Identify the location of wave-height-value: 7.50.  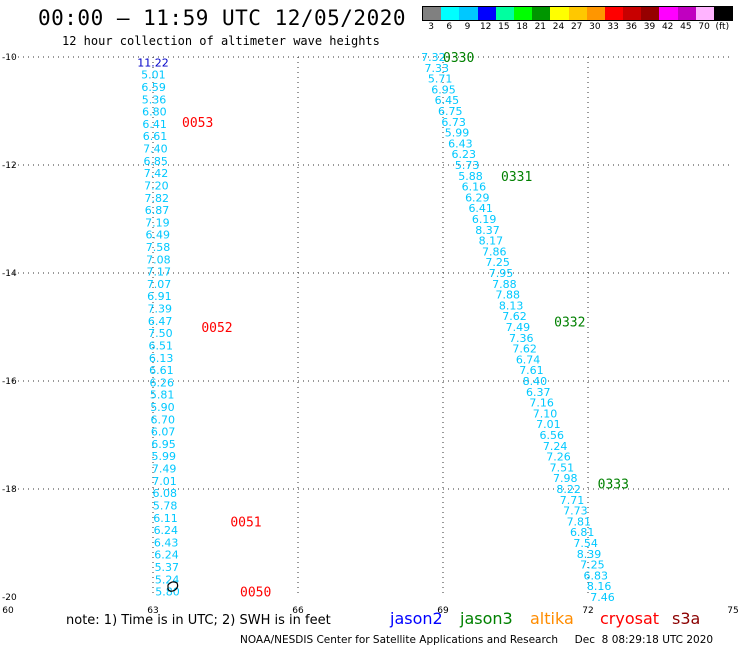
(160, 333).